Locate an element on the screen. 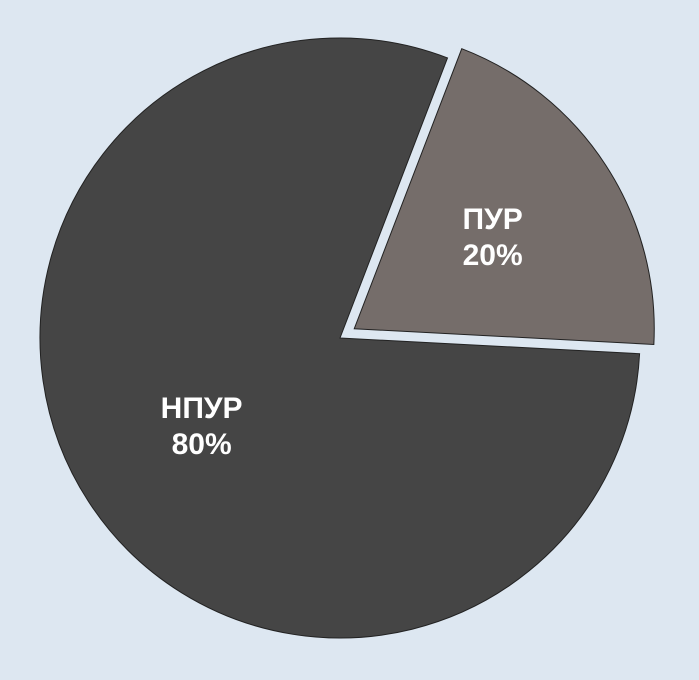  slice-value-label: 80% is located at coordinates (202, 444).